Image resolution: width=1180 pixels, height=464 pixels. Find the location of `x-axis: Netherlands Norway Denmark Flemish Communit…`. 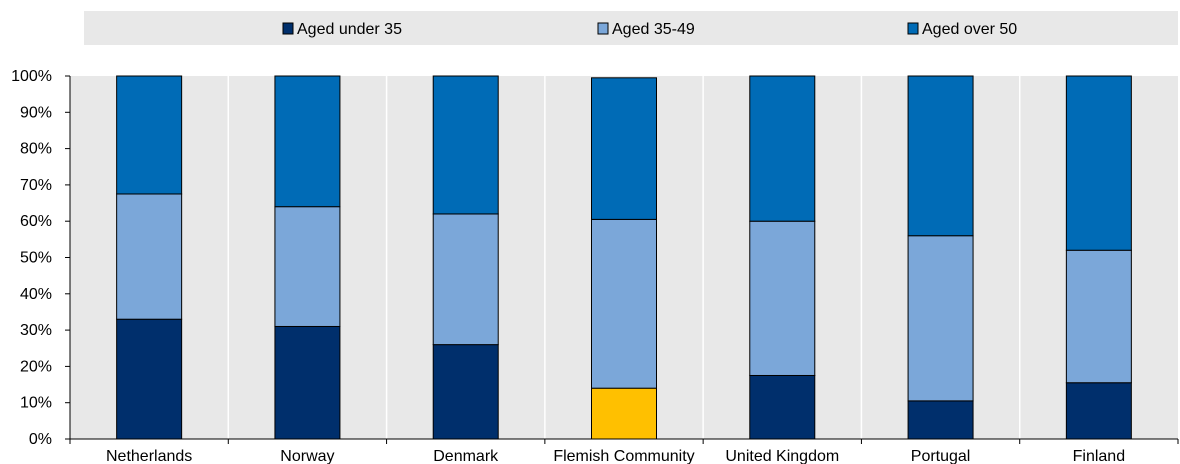

x-axis: Netherlands Norway Denmark Flemish Communit… is located at coordinates (624, 451).